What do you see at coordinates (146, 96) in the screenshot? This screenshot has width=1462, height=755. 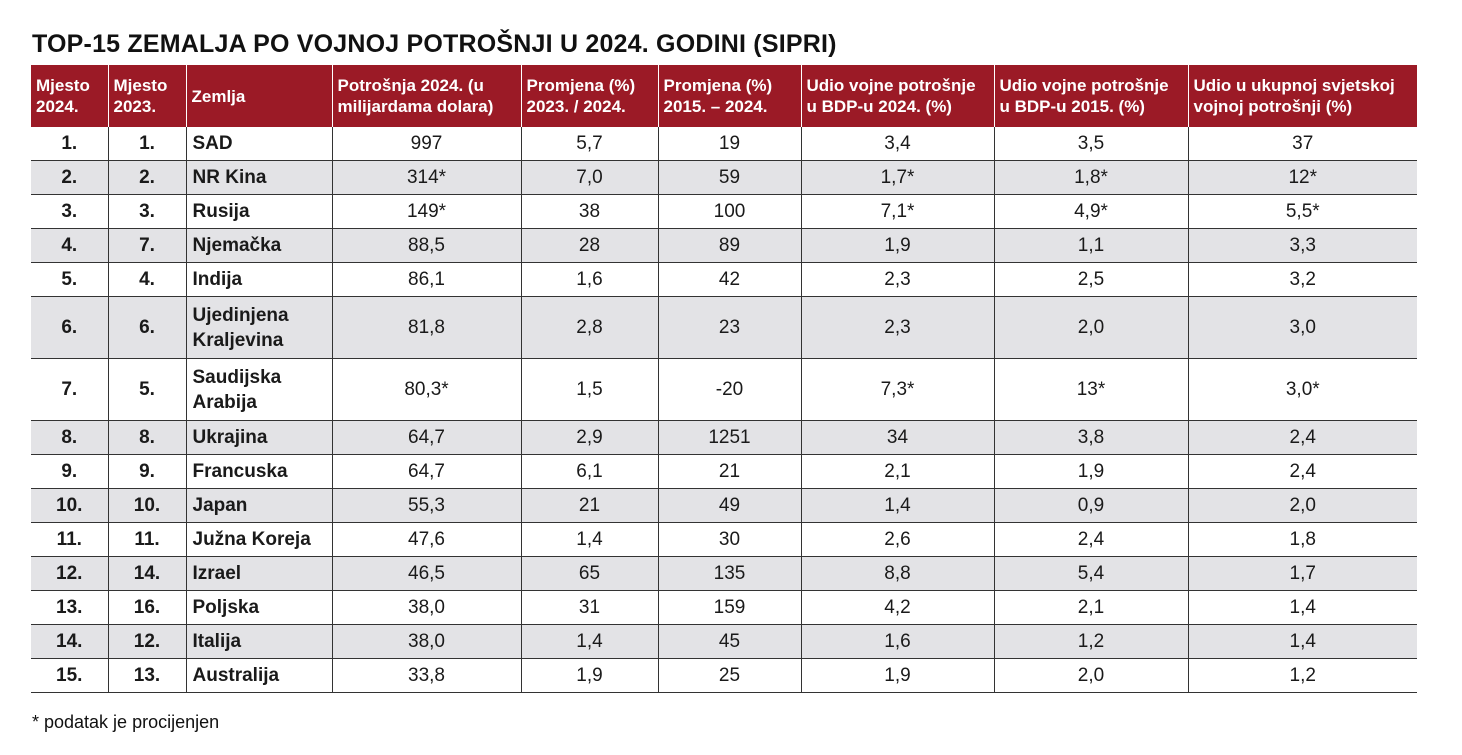 I see `col-header-rank-2023: Mjesto 2023.` at bounding box center [146, 96].